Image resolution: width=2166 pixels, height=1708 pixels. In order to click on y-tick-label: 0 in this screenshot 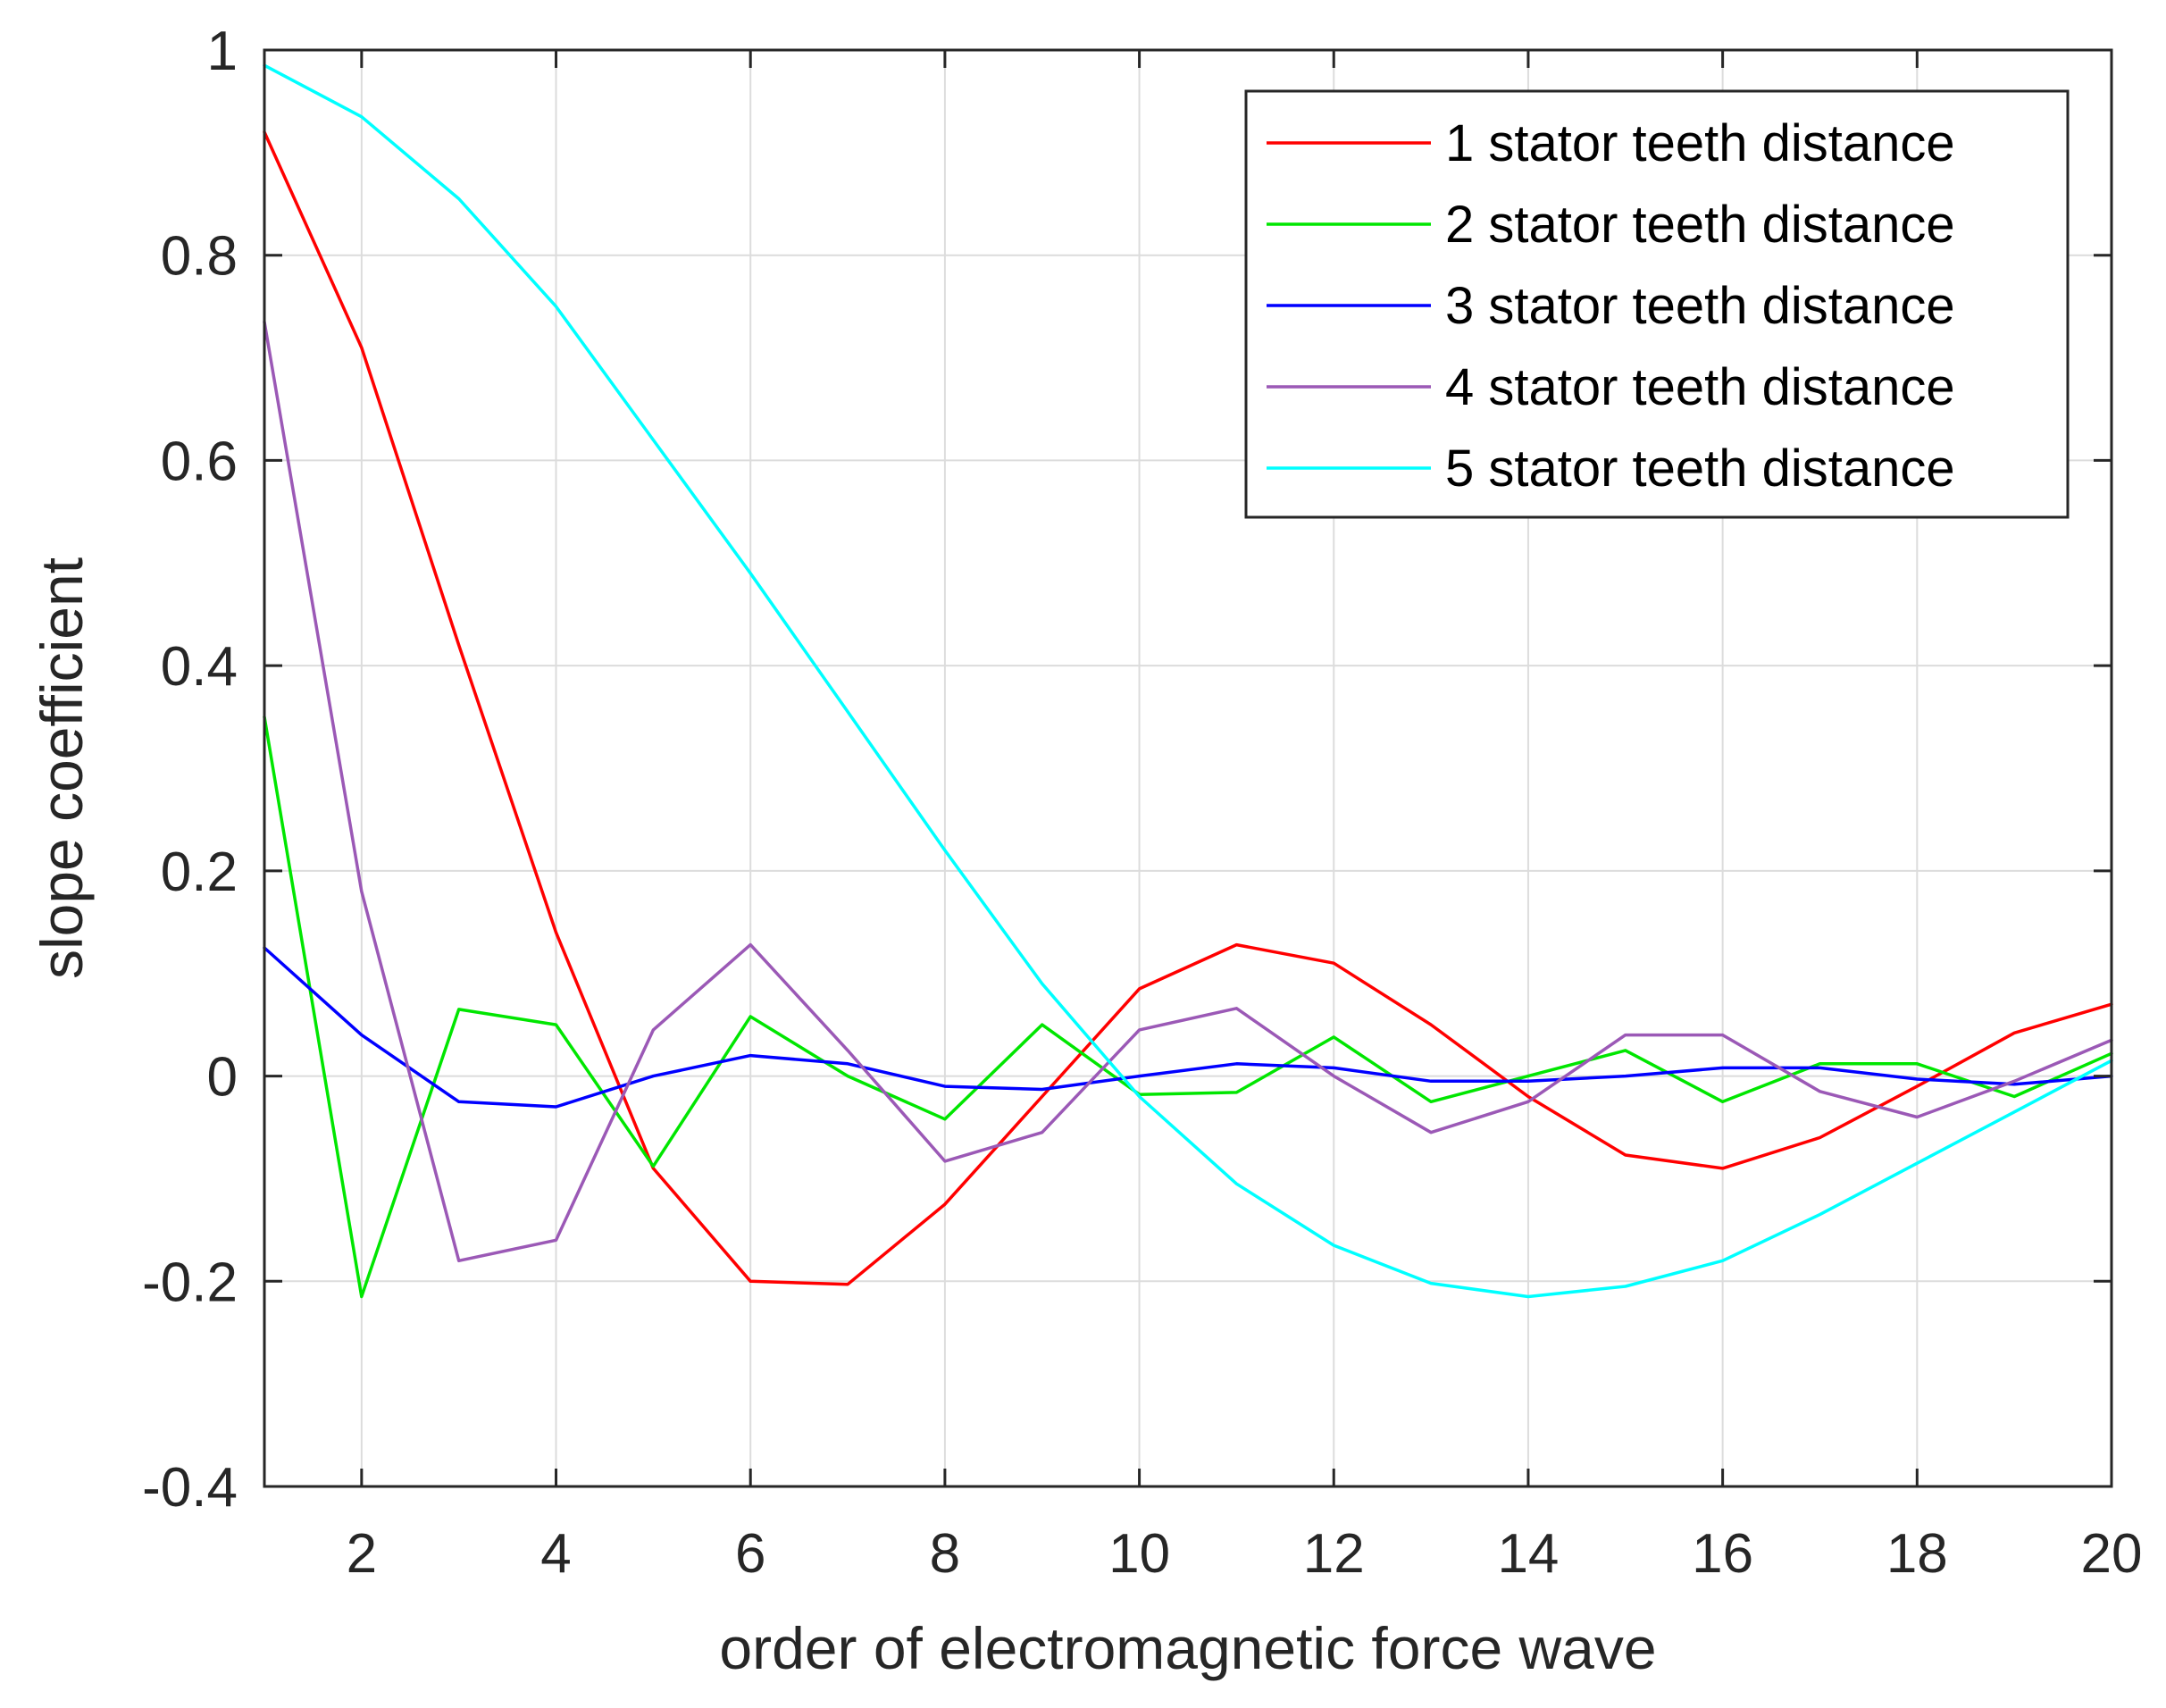, I will do `click(223, 1078)`.